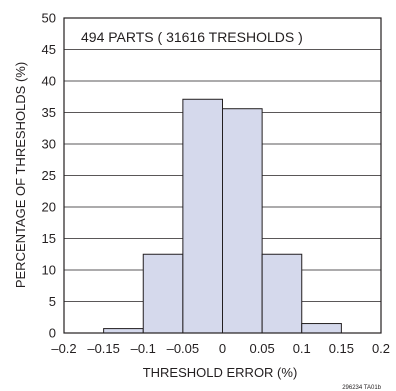 The height and width of the screenshot is (391, 396). I want to click on y-tick-labels: 0 5 10 15 20 25 30 35 40 45 50, so click(49, 176).